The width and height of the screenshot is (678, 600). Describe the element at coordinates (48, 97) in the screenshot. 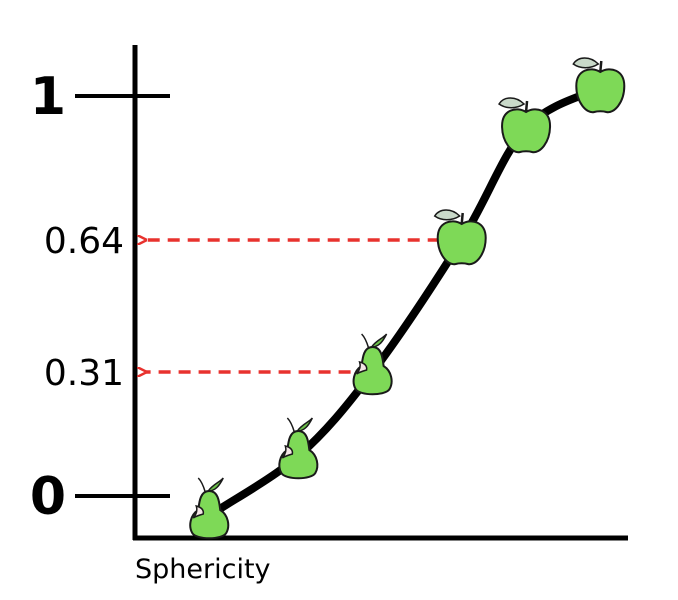

I see `y-tick-label: 1` at that location.